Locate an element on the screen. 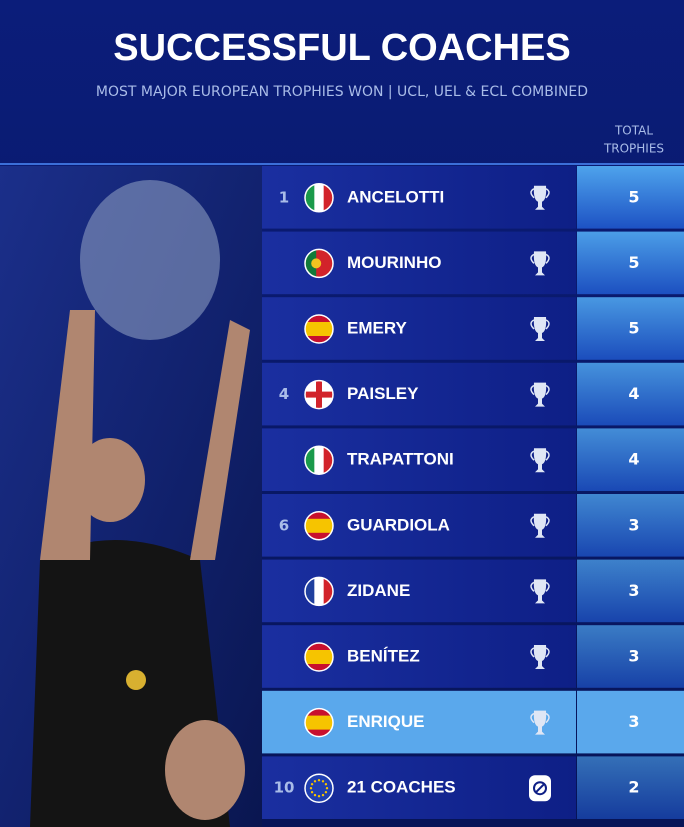 Image resolution: width=684 pixels, height=827 pixels. coach-name: GUARDIOLA is located at coordinates (398, 524).